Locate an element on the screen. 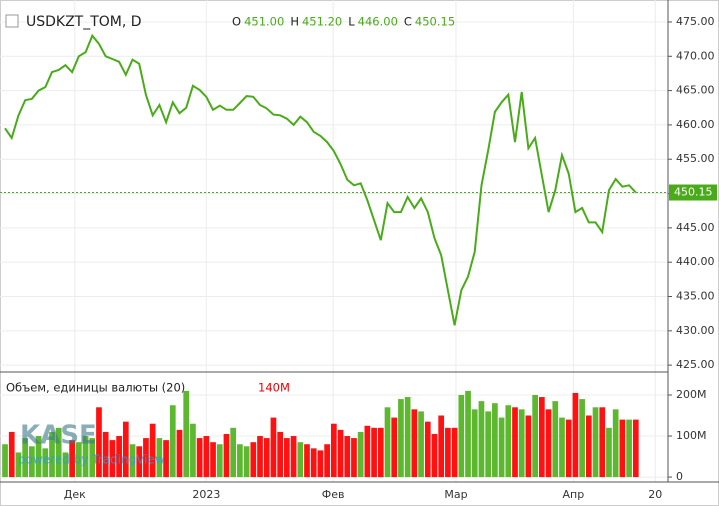 The width and height of the screenshot is (719, 506). y-tick-label: 465.00 is located at coordinates (695, 90).